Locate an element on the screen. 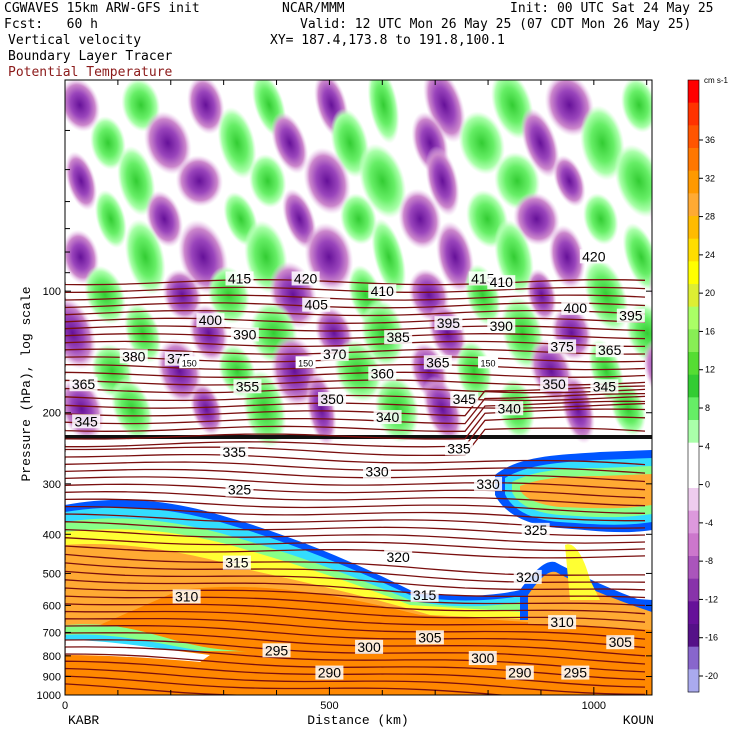 Image resolution: width=740 pixels, height=740 pixels. tropopause-label: 150 is located at coordinates (488, 363).